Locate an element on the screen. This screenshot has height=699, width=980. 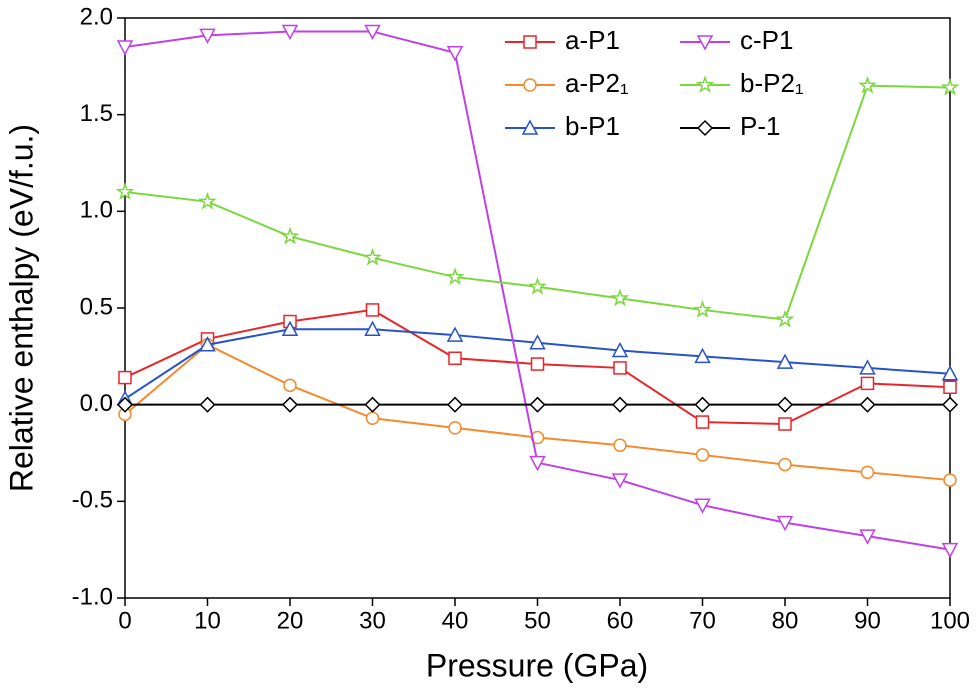
legend-label: a-P1 is located at coordinates (592, 40).